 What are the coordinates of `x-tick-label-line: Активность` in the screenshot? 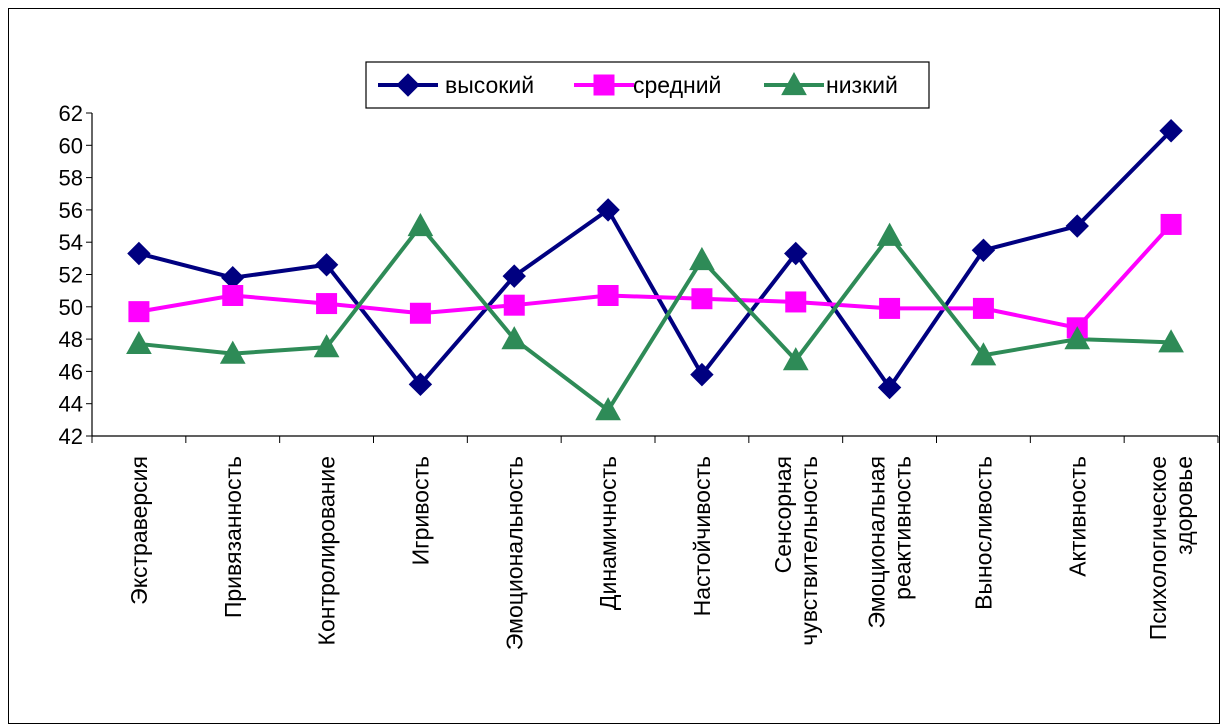 It's located at (1077, 516).